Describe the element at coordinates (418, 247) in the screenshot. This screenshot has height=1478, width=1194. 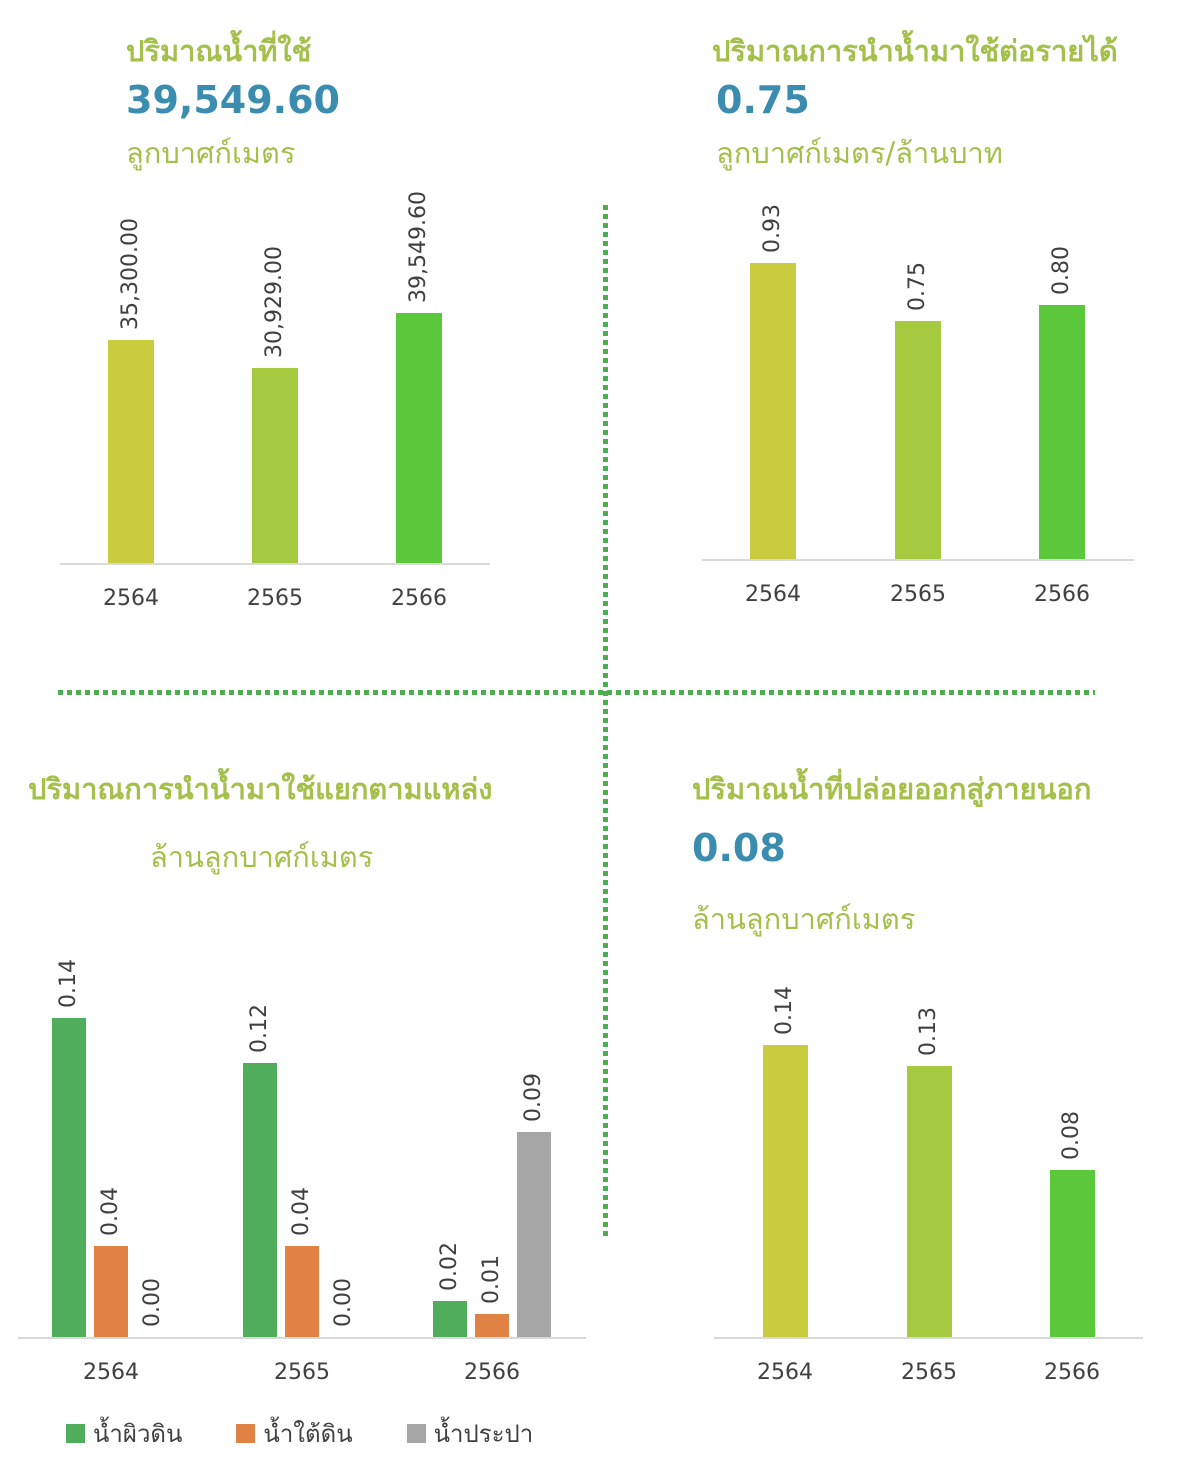
I see `data-label: 39,549.60` at that location.